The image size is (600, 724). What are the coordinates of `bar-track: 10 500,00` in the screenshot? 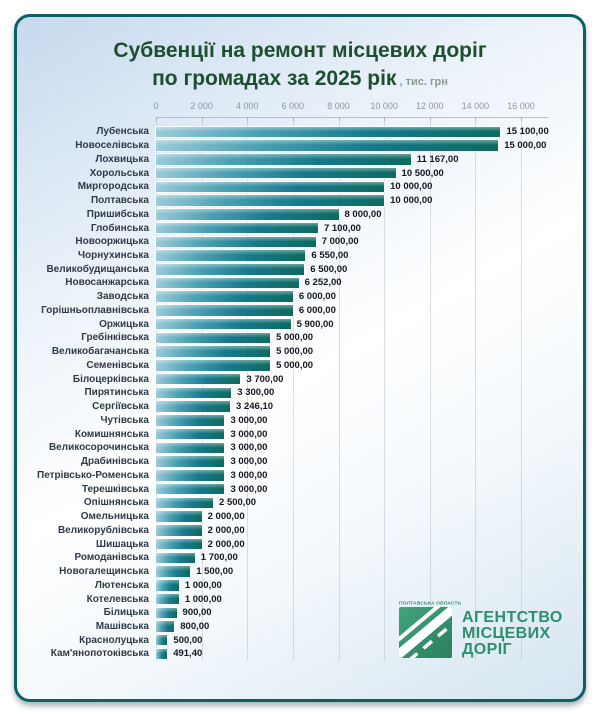 It's located at (369, 173).